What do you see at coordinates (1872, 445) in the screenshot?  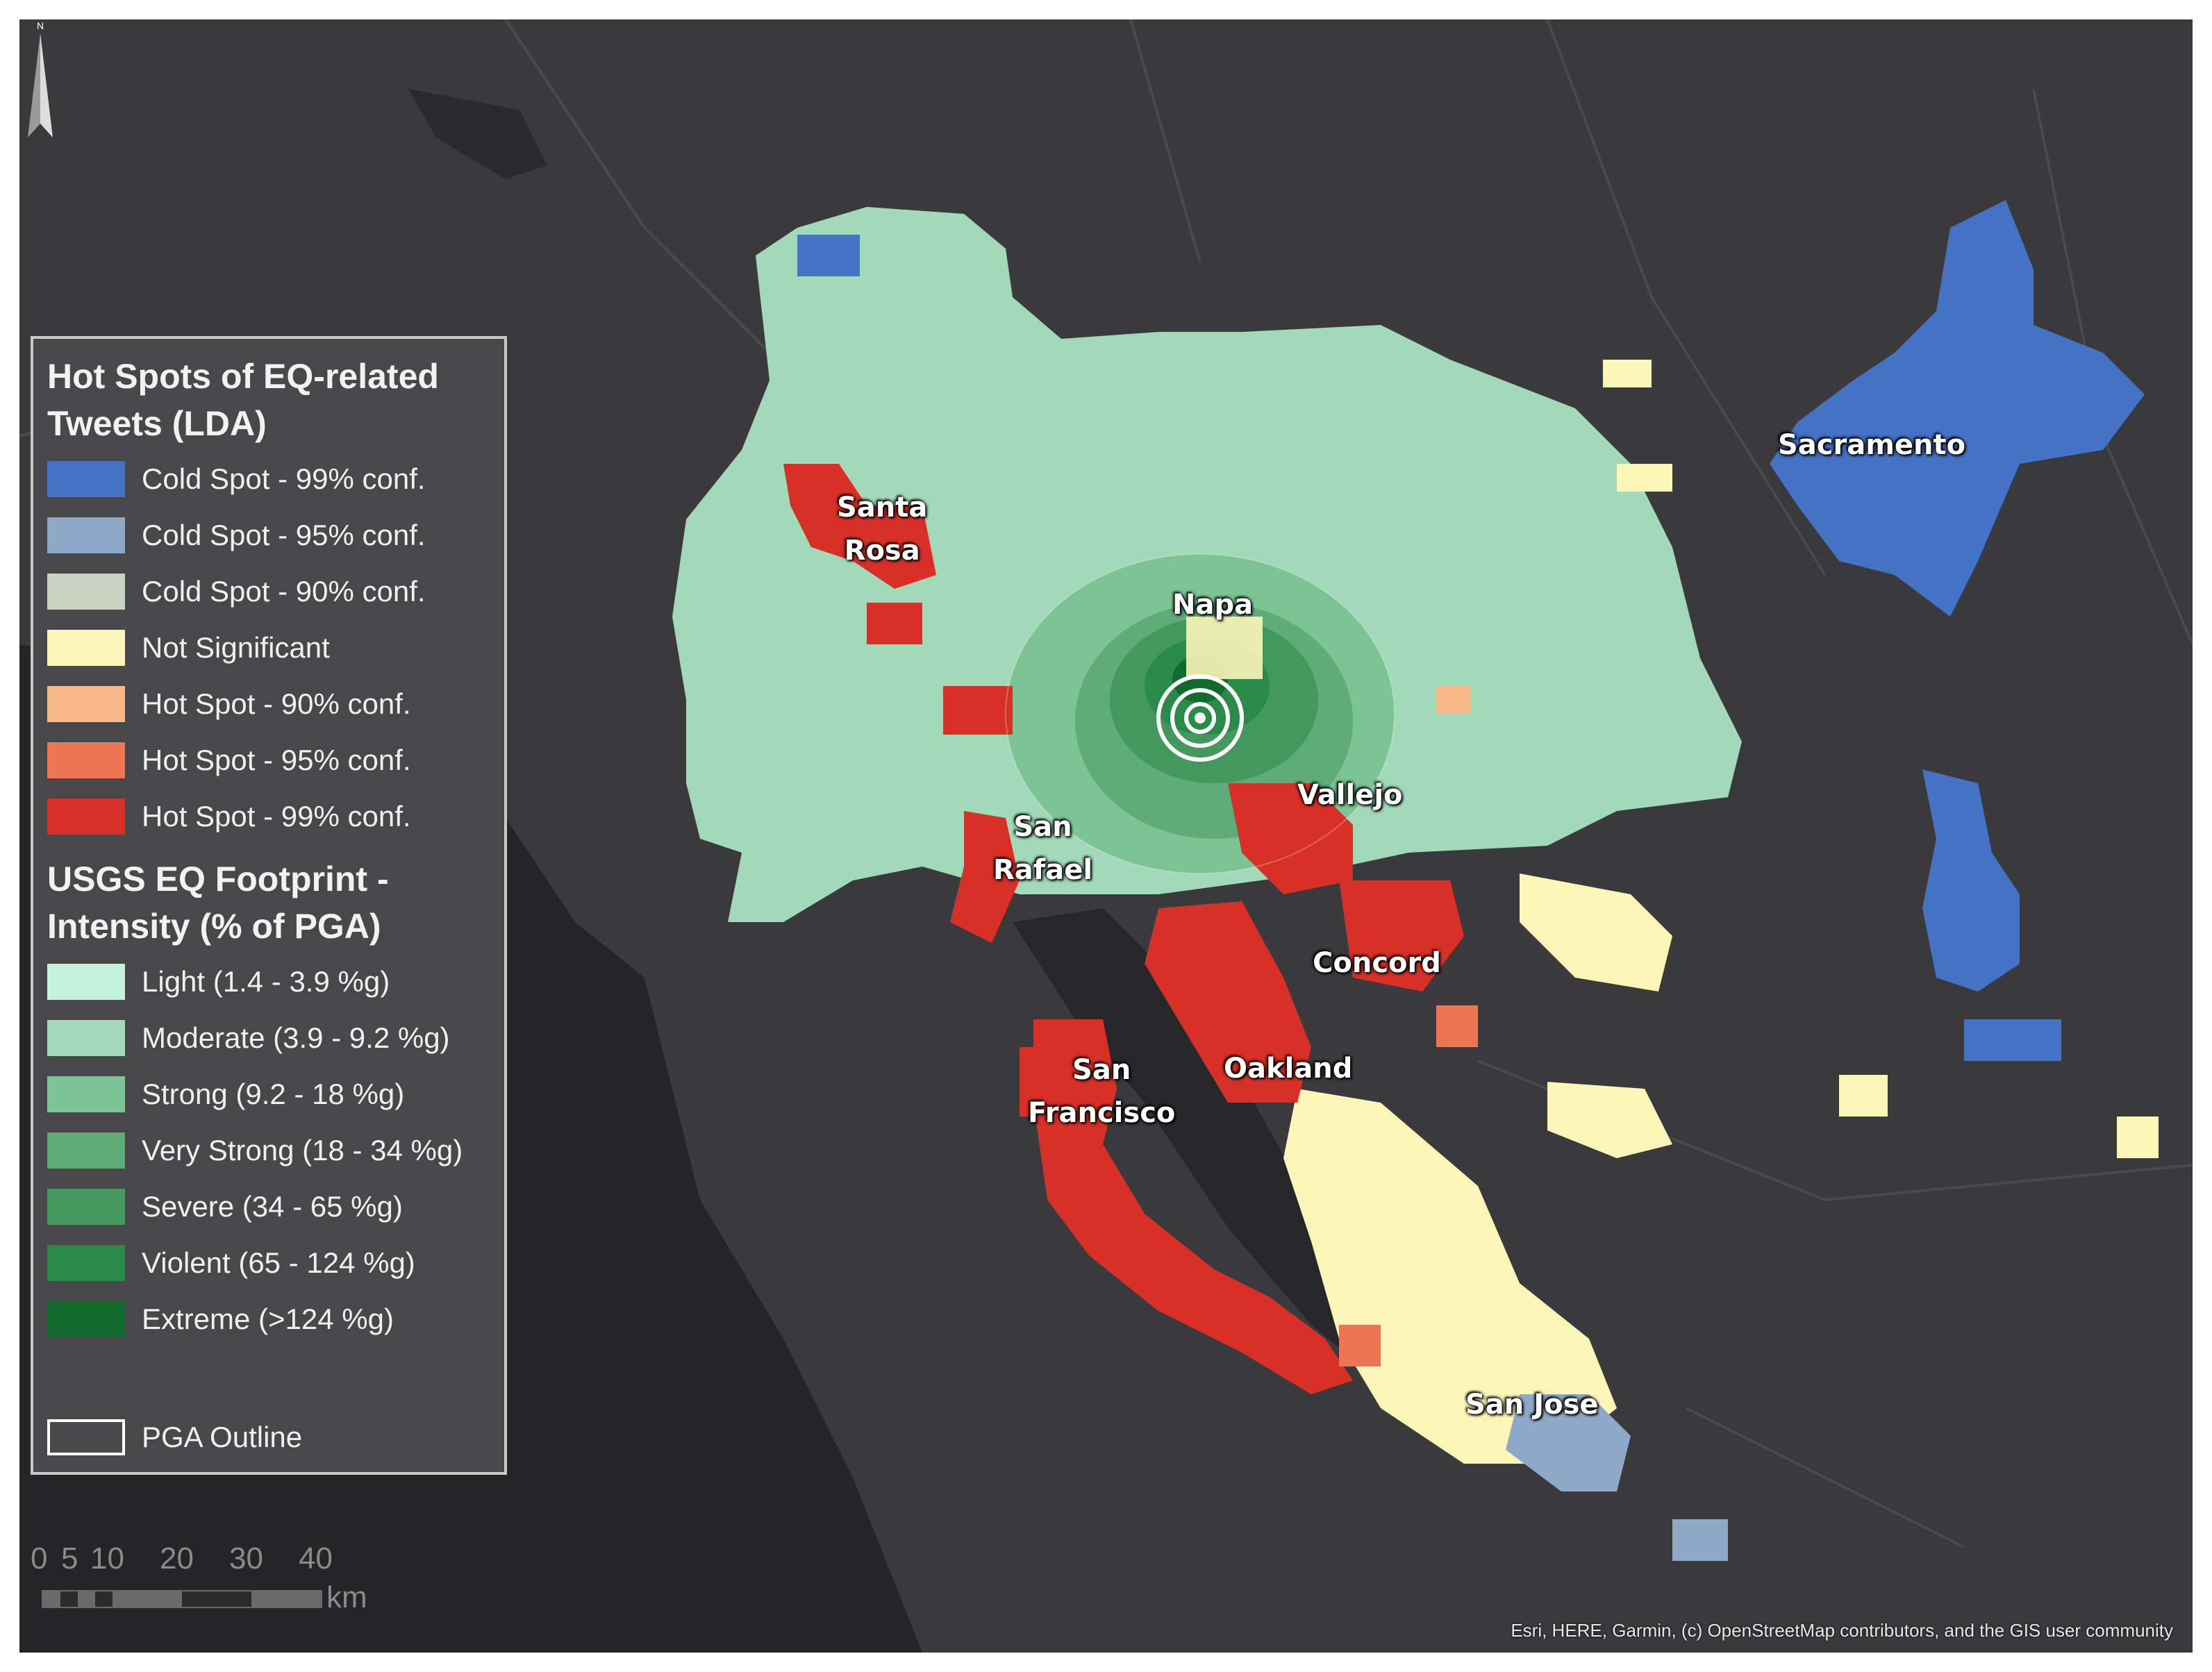 I see `city-label-sacramento: Sacramento` at bounding box center [1872, 445].